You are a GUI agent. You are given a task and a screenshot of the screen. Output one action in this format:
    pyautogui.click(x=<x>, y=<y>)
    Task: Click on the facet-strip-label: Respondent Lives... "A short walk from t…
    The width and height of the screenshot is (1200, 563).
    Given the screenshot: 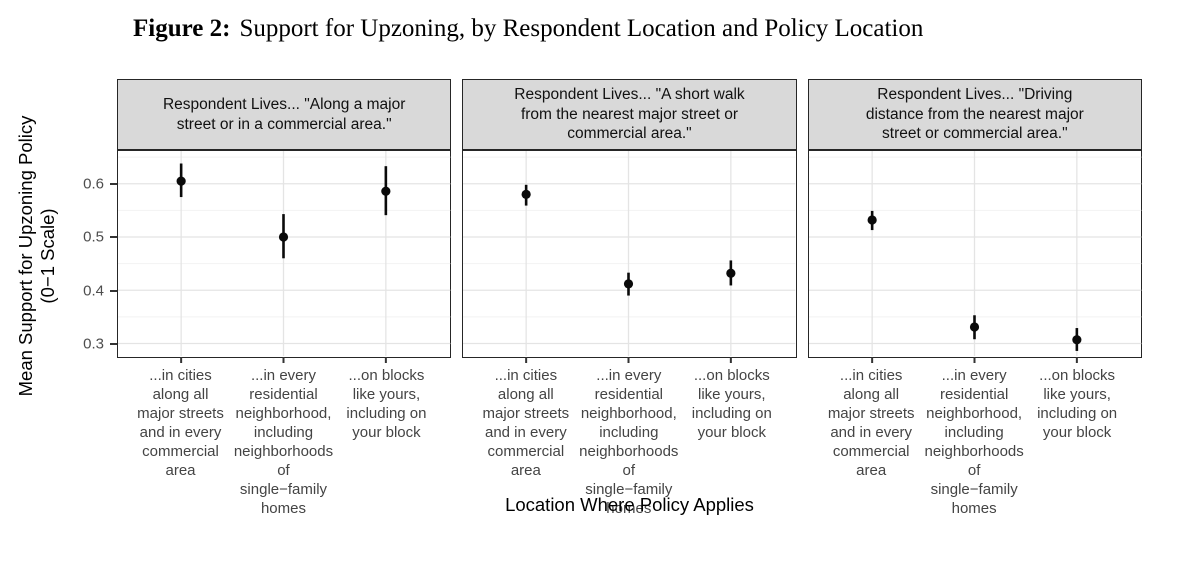 What is the action you would take?
    pyautogui.click(x=629, y=114)
    